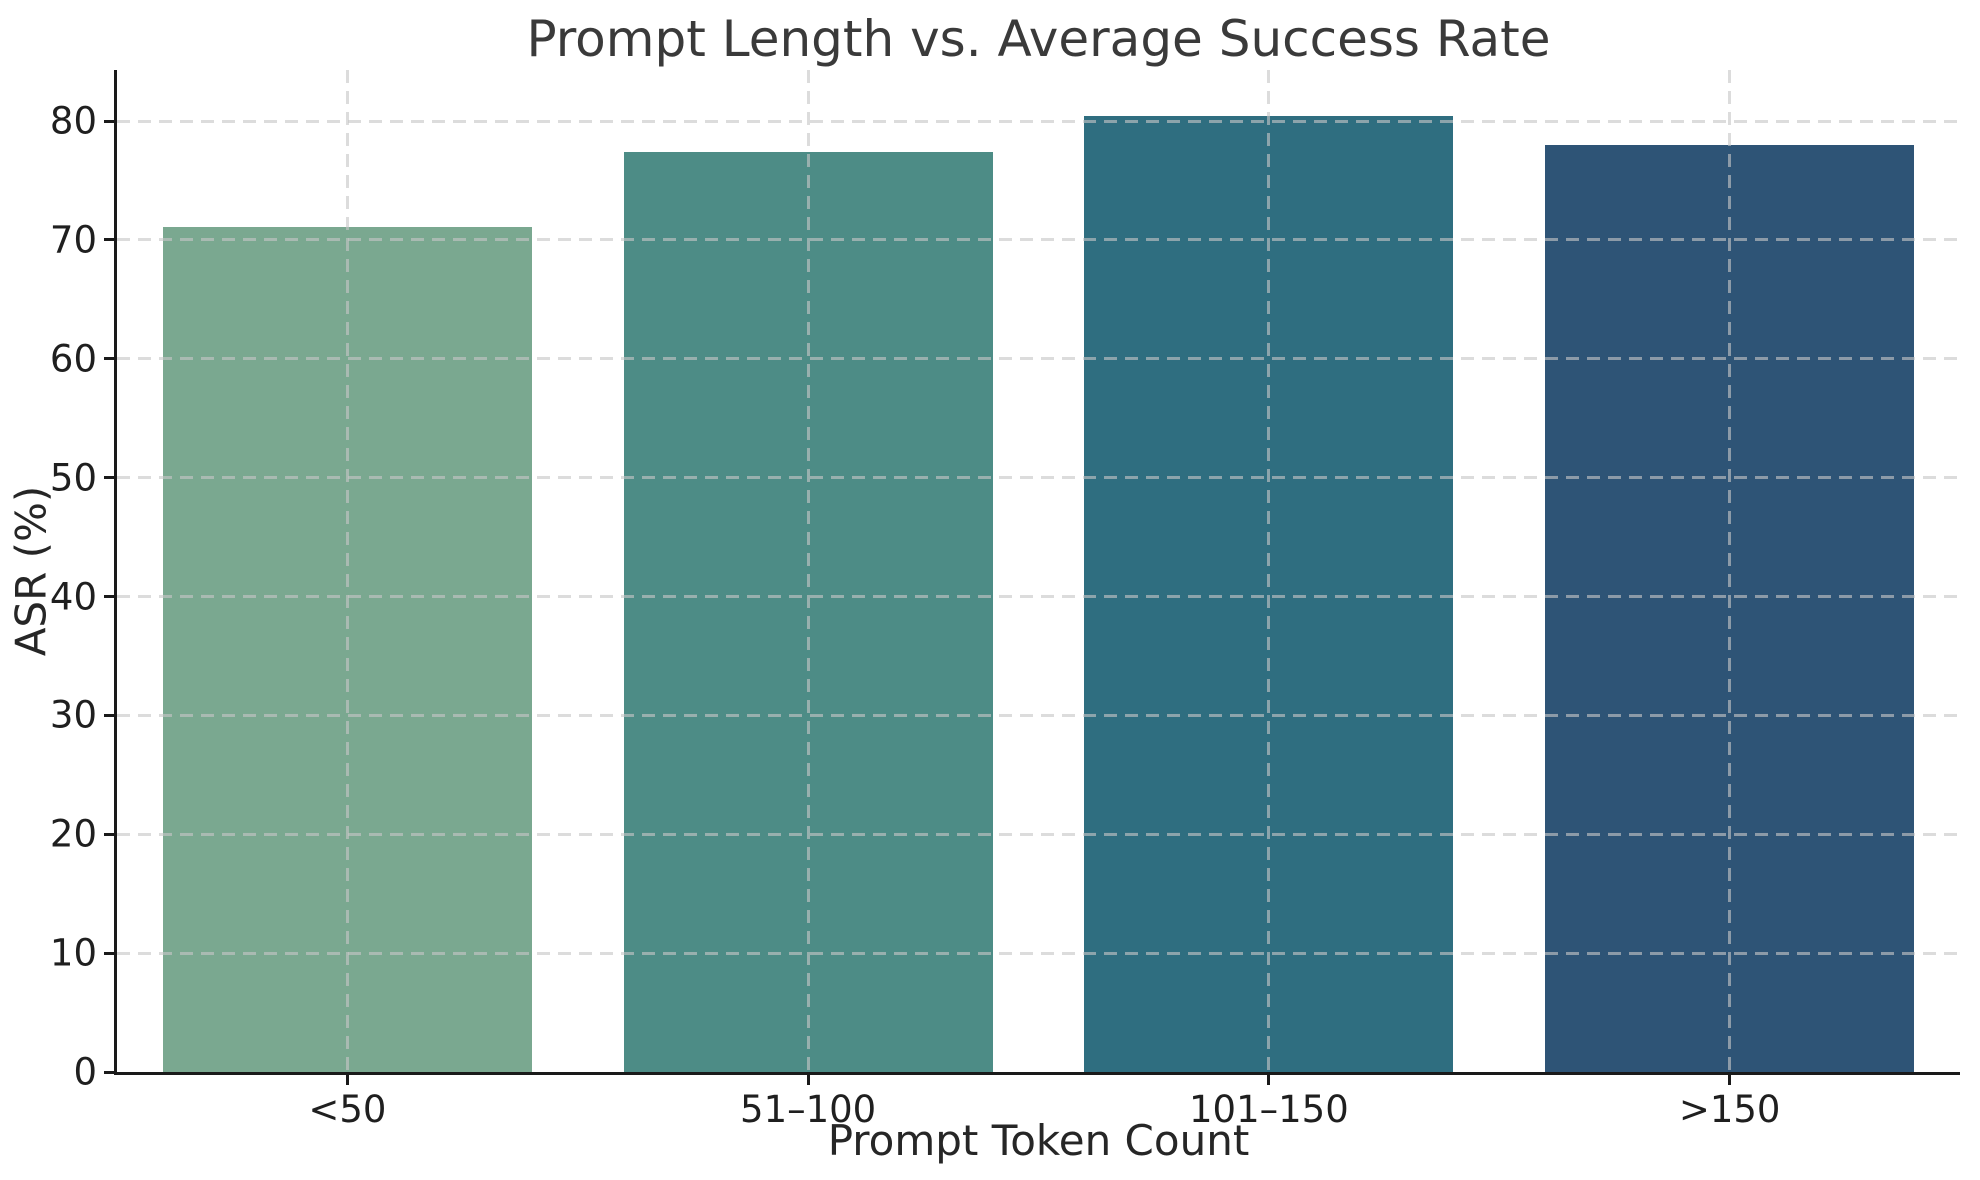  What do you see at coordinates (73, 834) in the screenshot?
I see `y-tick-label: 20` at bounding box center [73, 834].